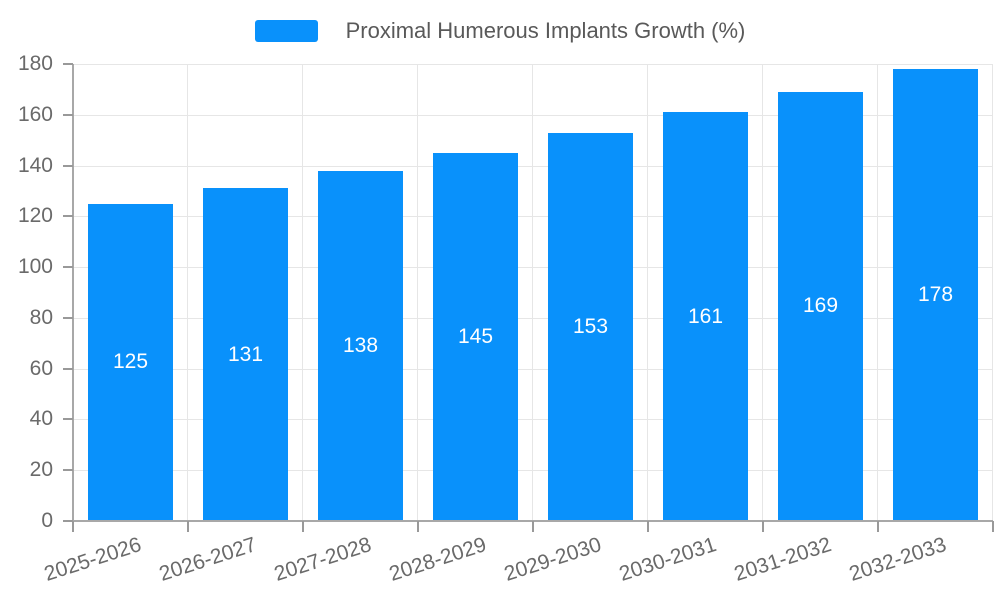 The height and width of the screenshot is (600, 1000). What do you see at coordinates (41, 317) in the screenshot?
I see `y-axis-tick-label: 80` at bounding box center [41, 317].